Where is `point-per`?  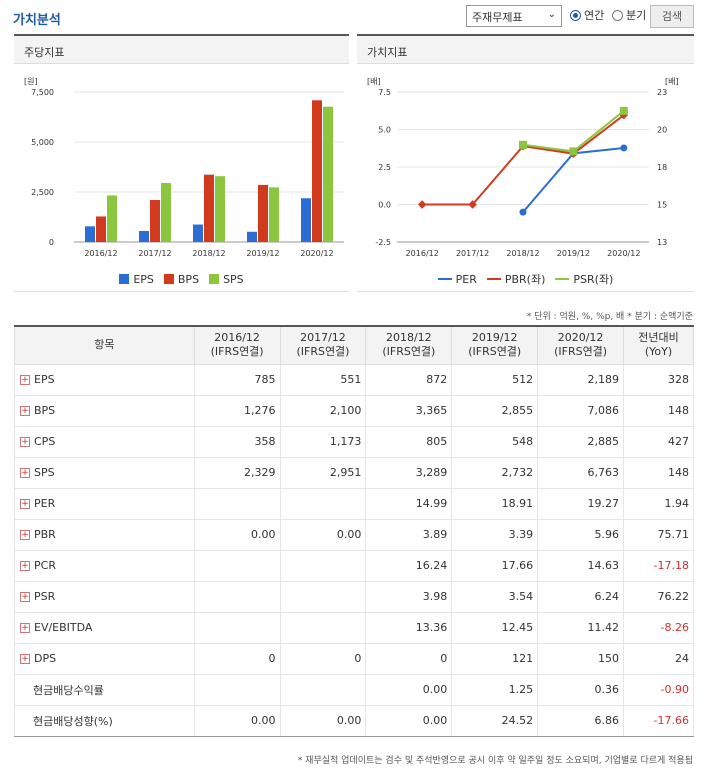
point-per is located at coordinates (624, 148).